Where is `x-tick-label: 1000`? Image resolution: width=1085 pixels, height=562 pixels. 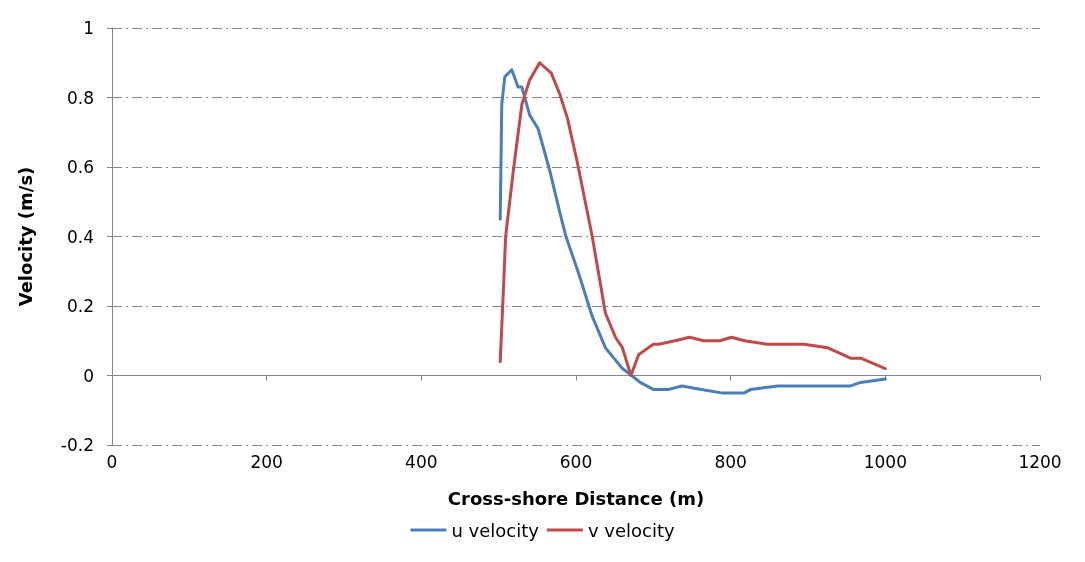 x-tick-label: 1000 is located at coordinates (885, 461).